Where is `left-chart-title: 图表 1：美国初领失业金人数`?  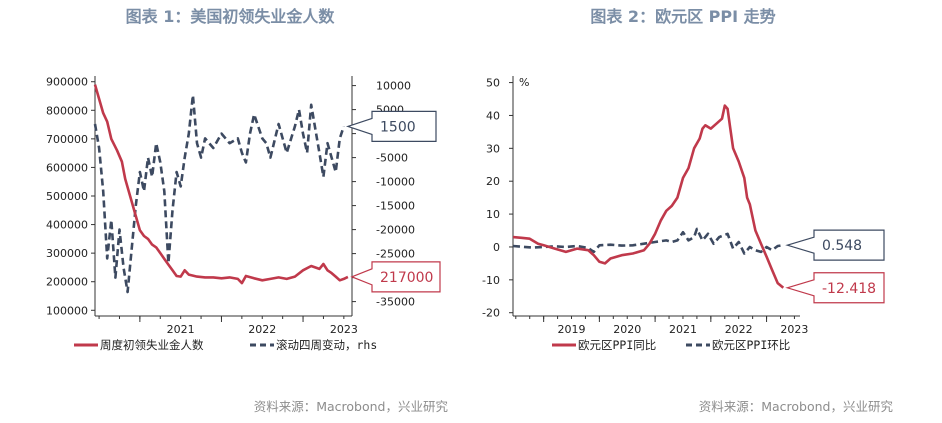
left-chart-title: 图表 1：美国初领失业金人数 is located at coordinates (231, 16).